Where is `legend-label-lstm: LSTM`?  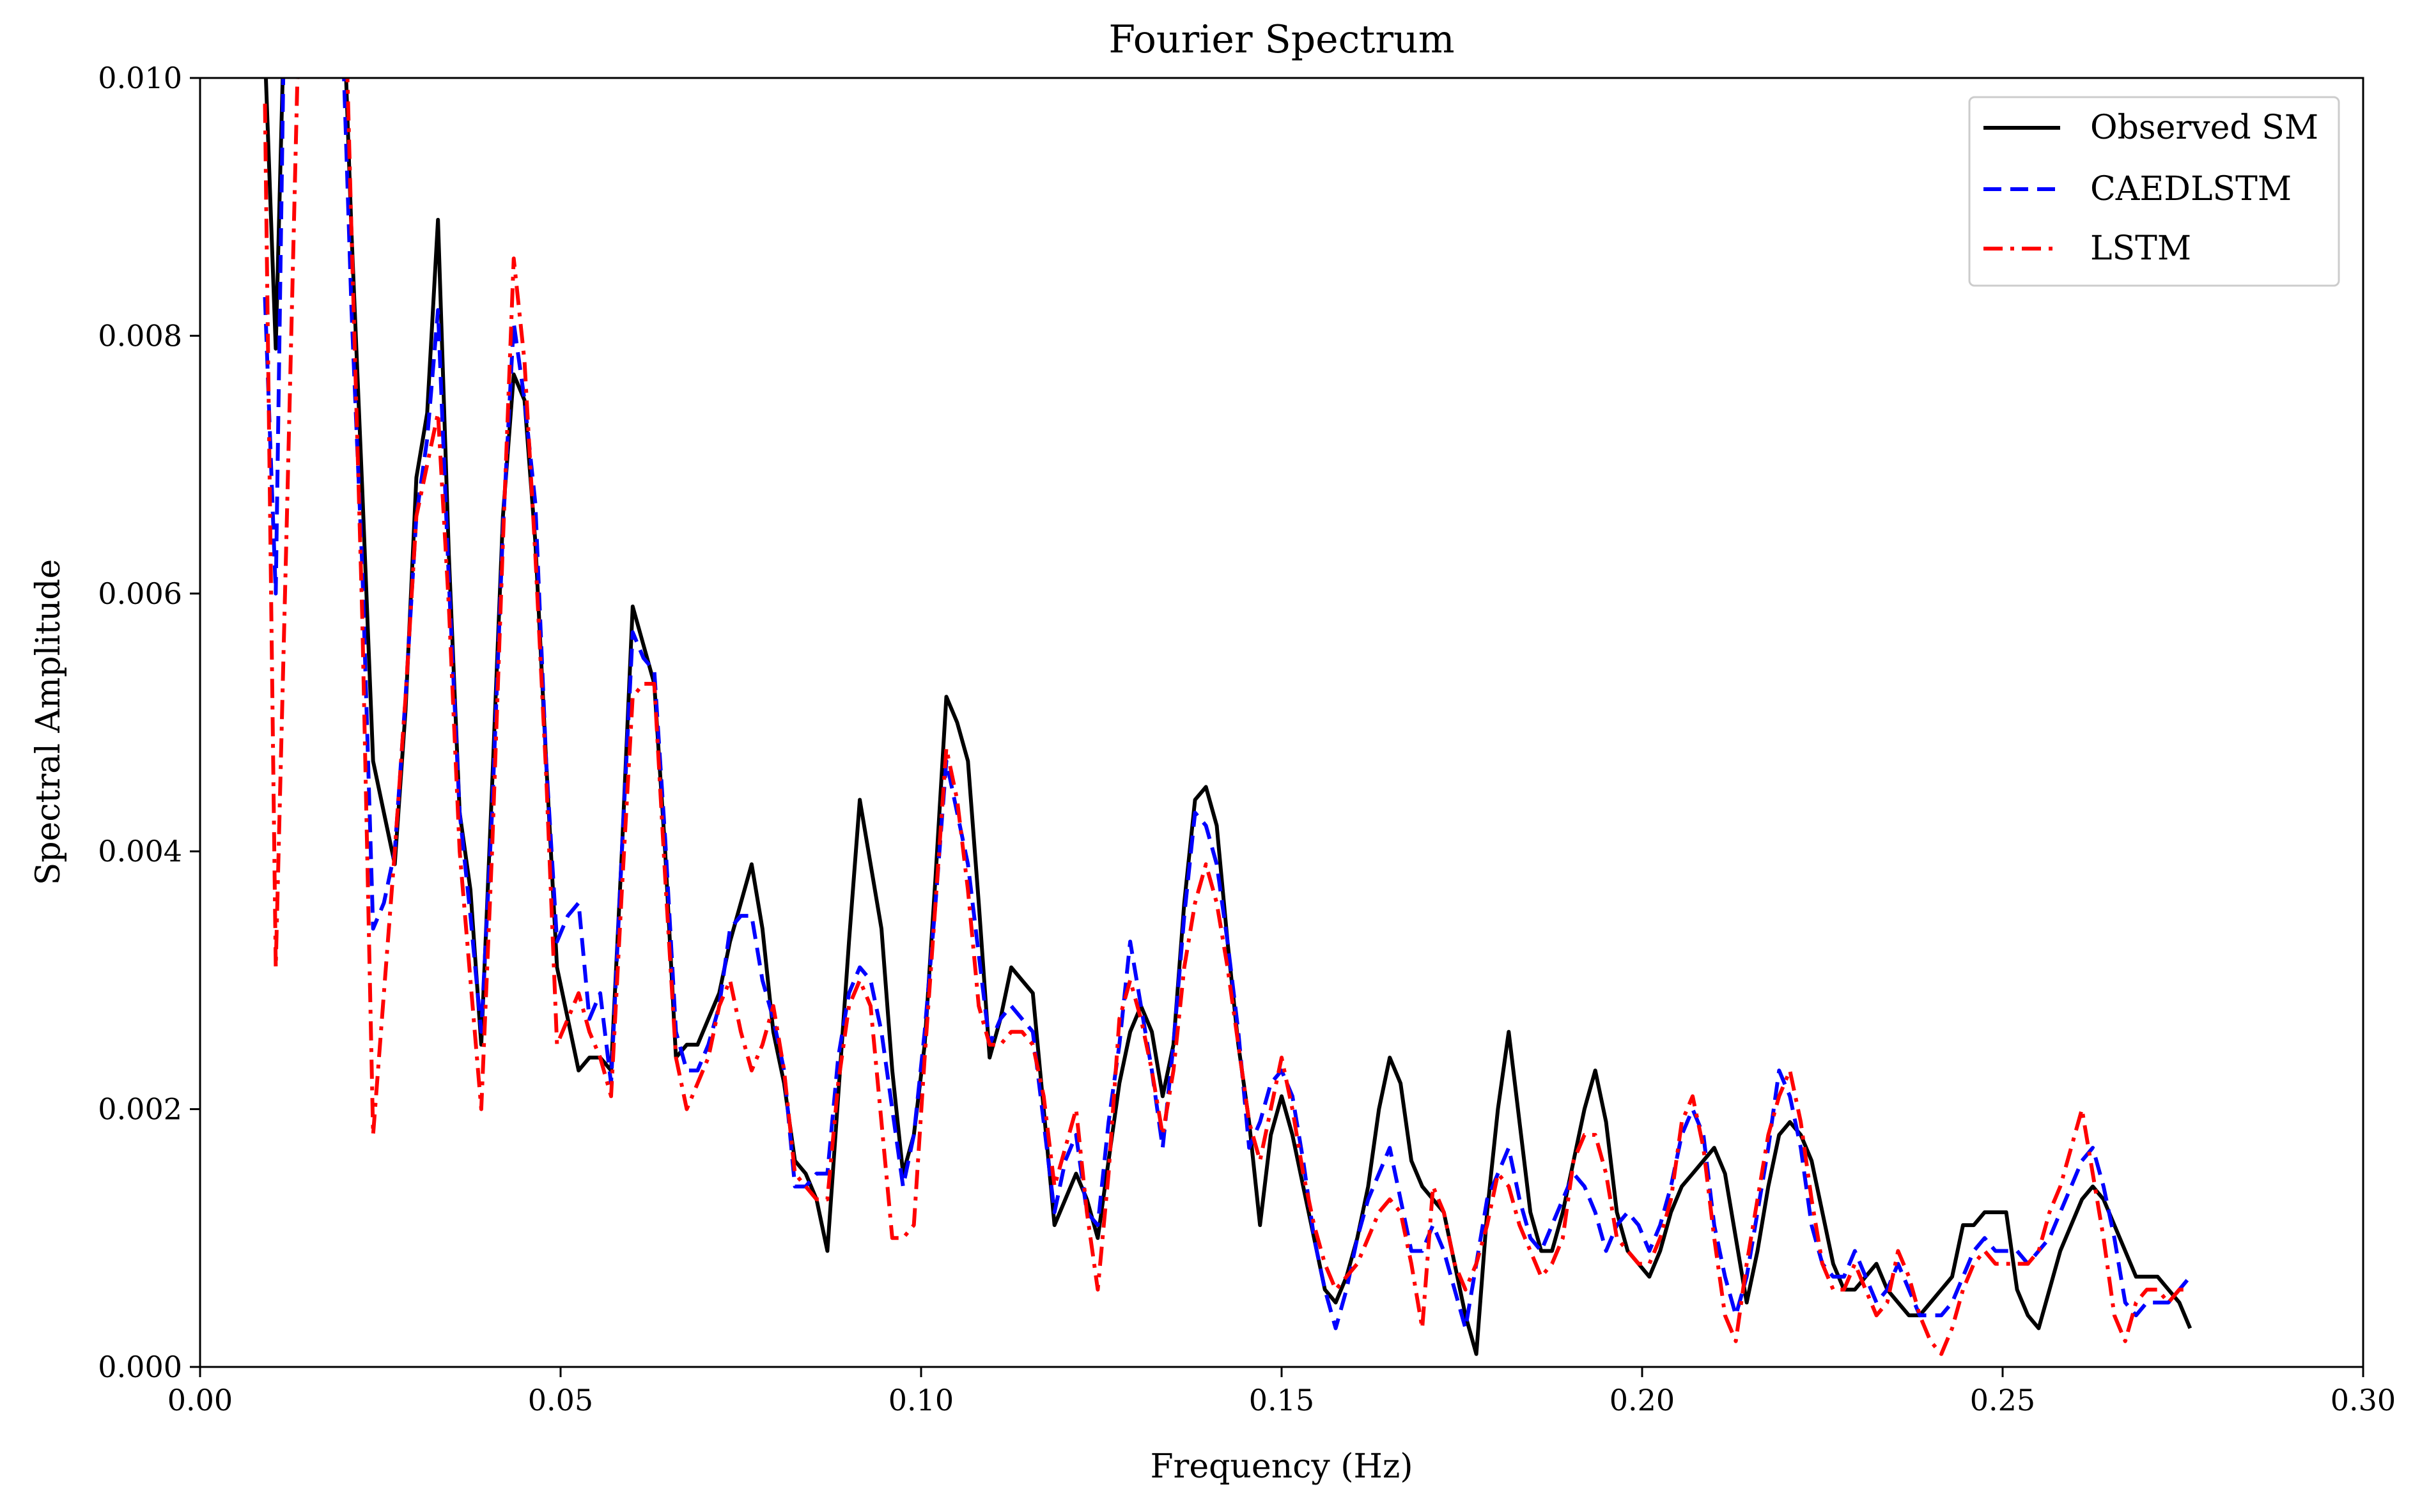 legend-label-lstm: LSTM is located at coordinates (2140, 249).